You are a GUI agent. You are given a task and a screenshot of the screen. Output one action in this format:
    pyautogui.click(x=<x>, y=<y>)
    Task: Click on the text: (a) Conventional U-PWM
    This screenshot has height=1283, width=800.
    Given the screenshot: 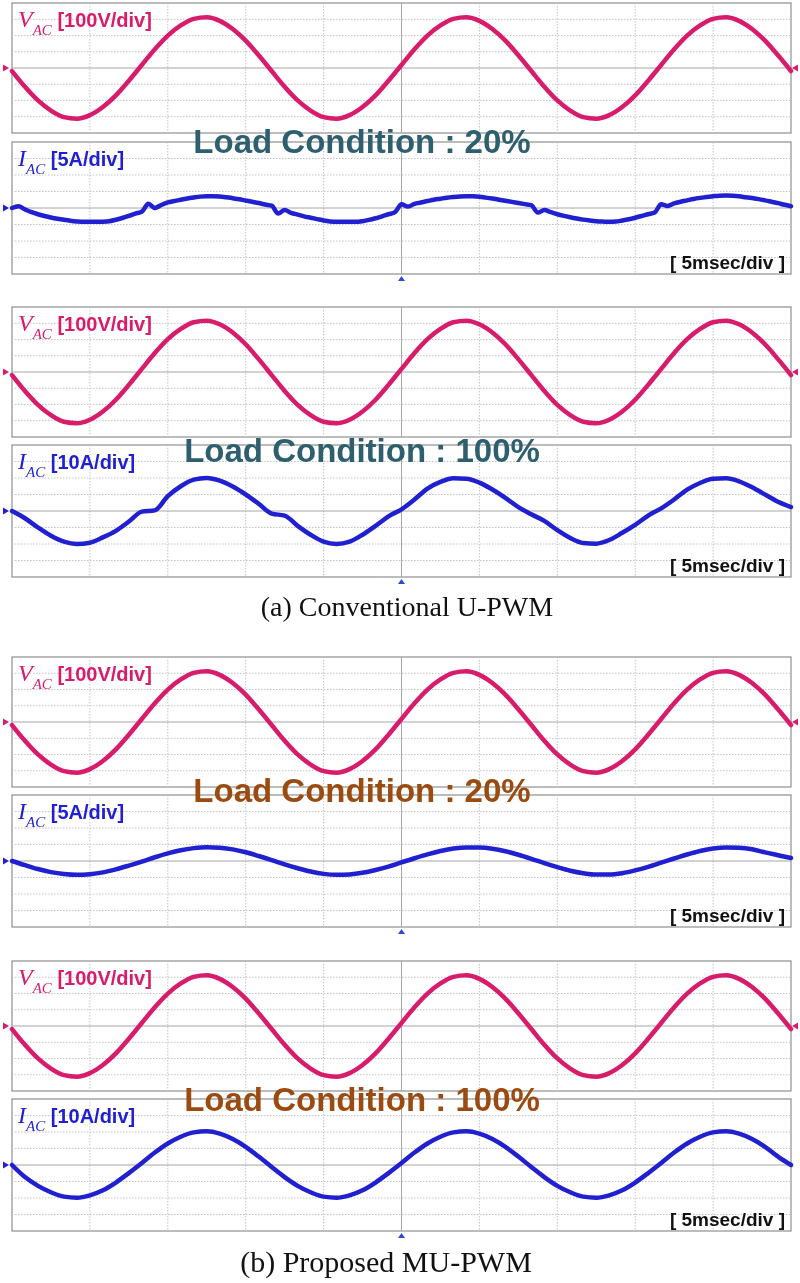 What is the action you would take?
    pyautogui.click(x=407, y=606)
    